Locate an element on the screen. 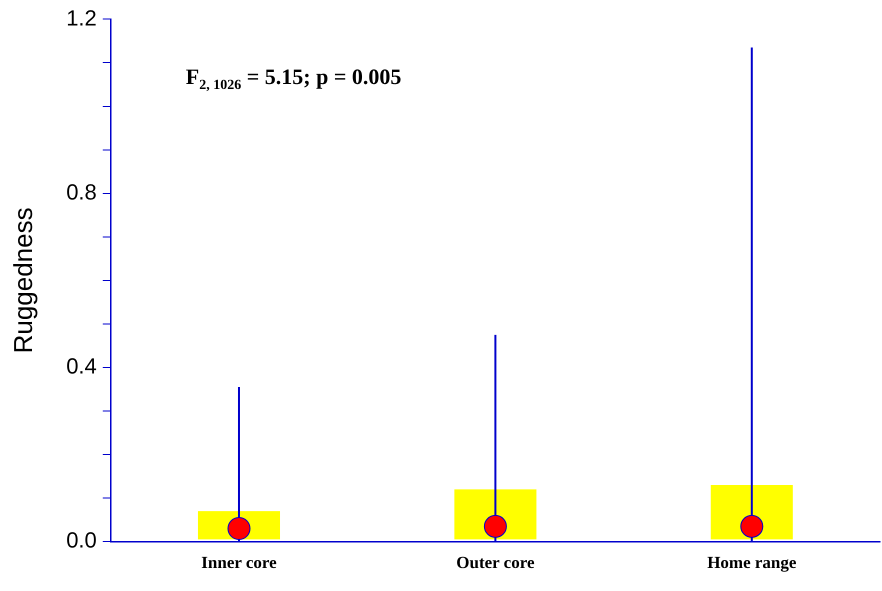 The height and width of the screenshot is (591, 882). x-tick-label: Inner core is located at coordinates (239, 562).